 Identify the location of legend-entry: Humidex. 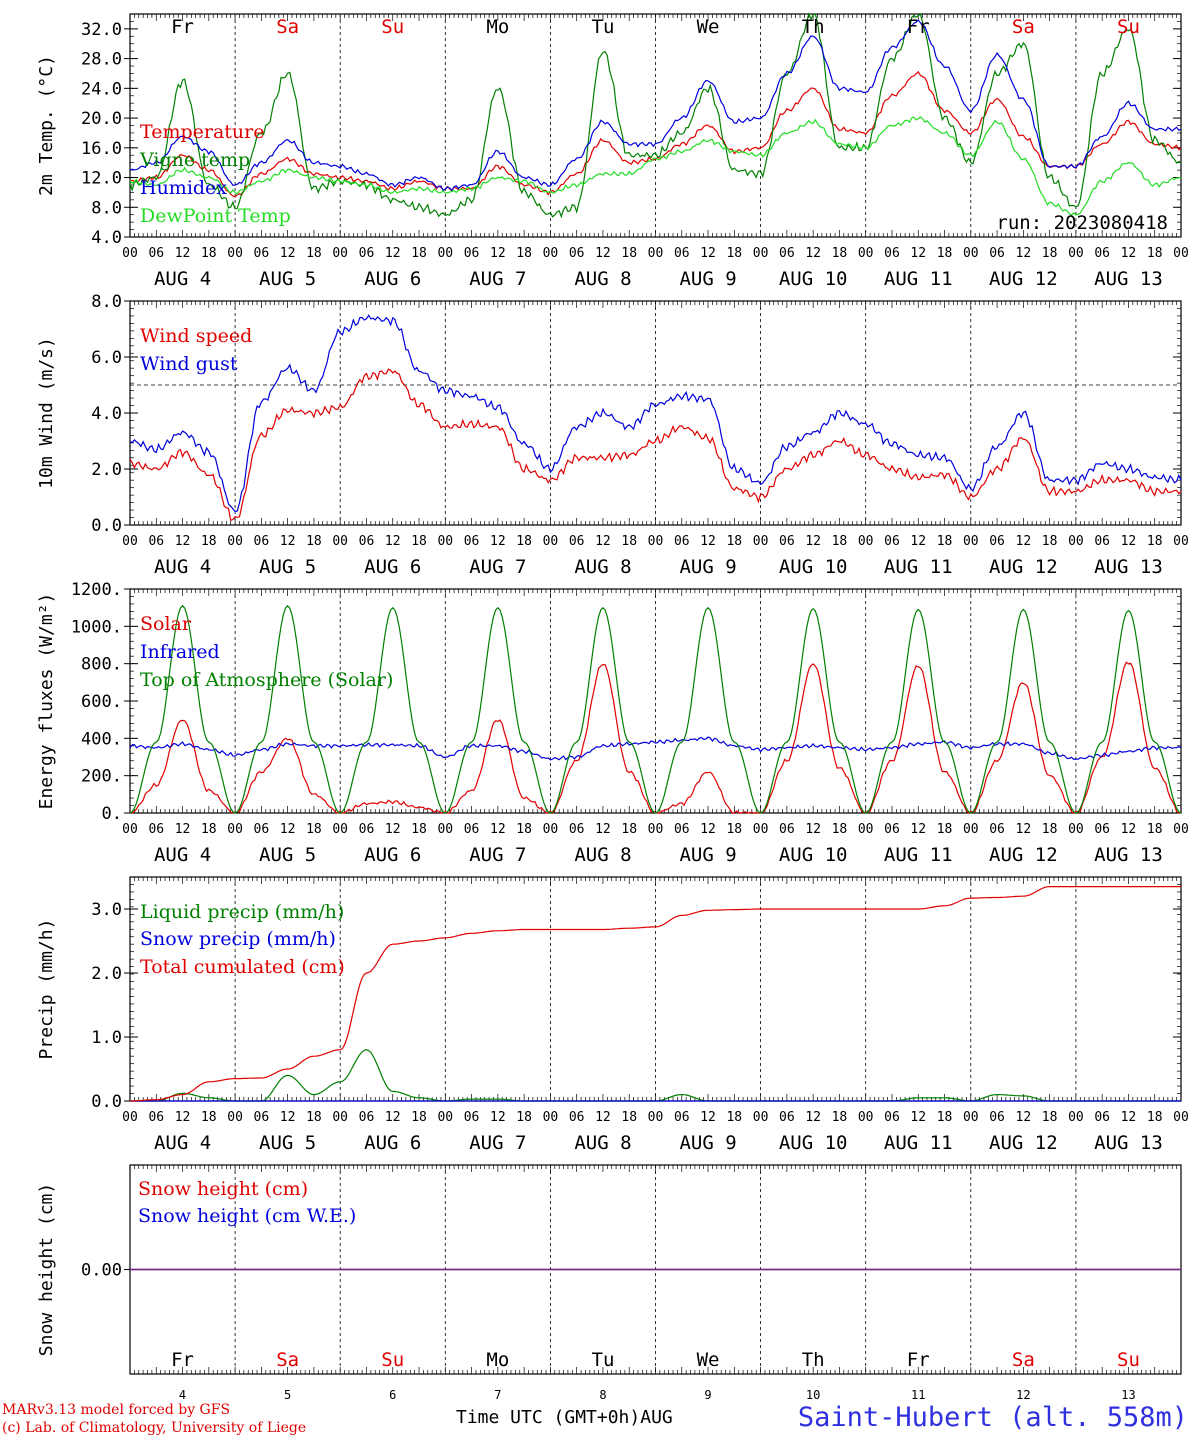
(183, 188).